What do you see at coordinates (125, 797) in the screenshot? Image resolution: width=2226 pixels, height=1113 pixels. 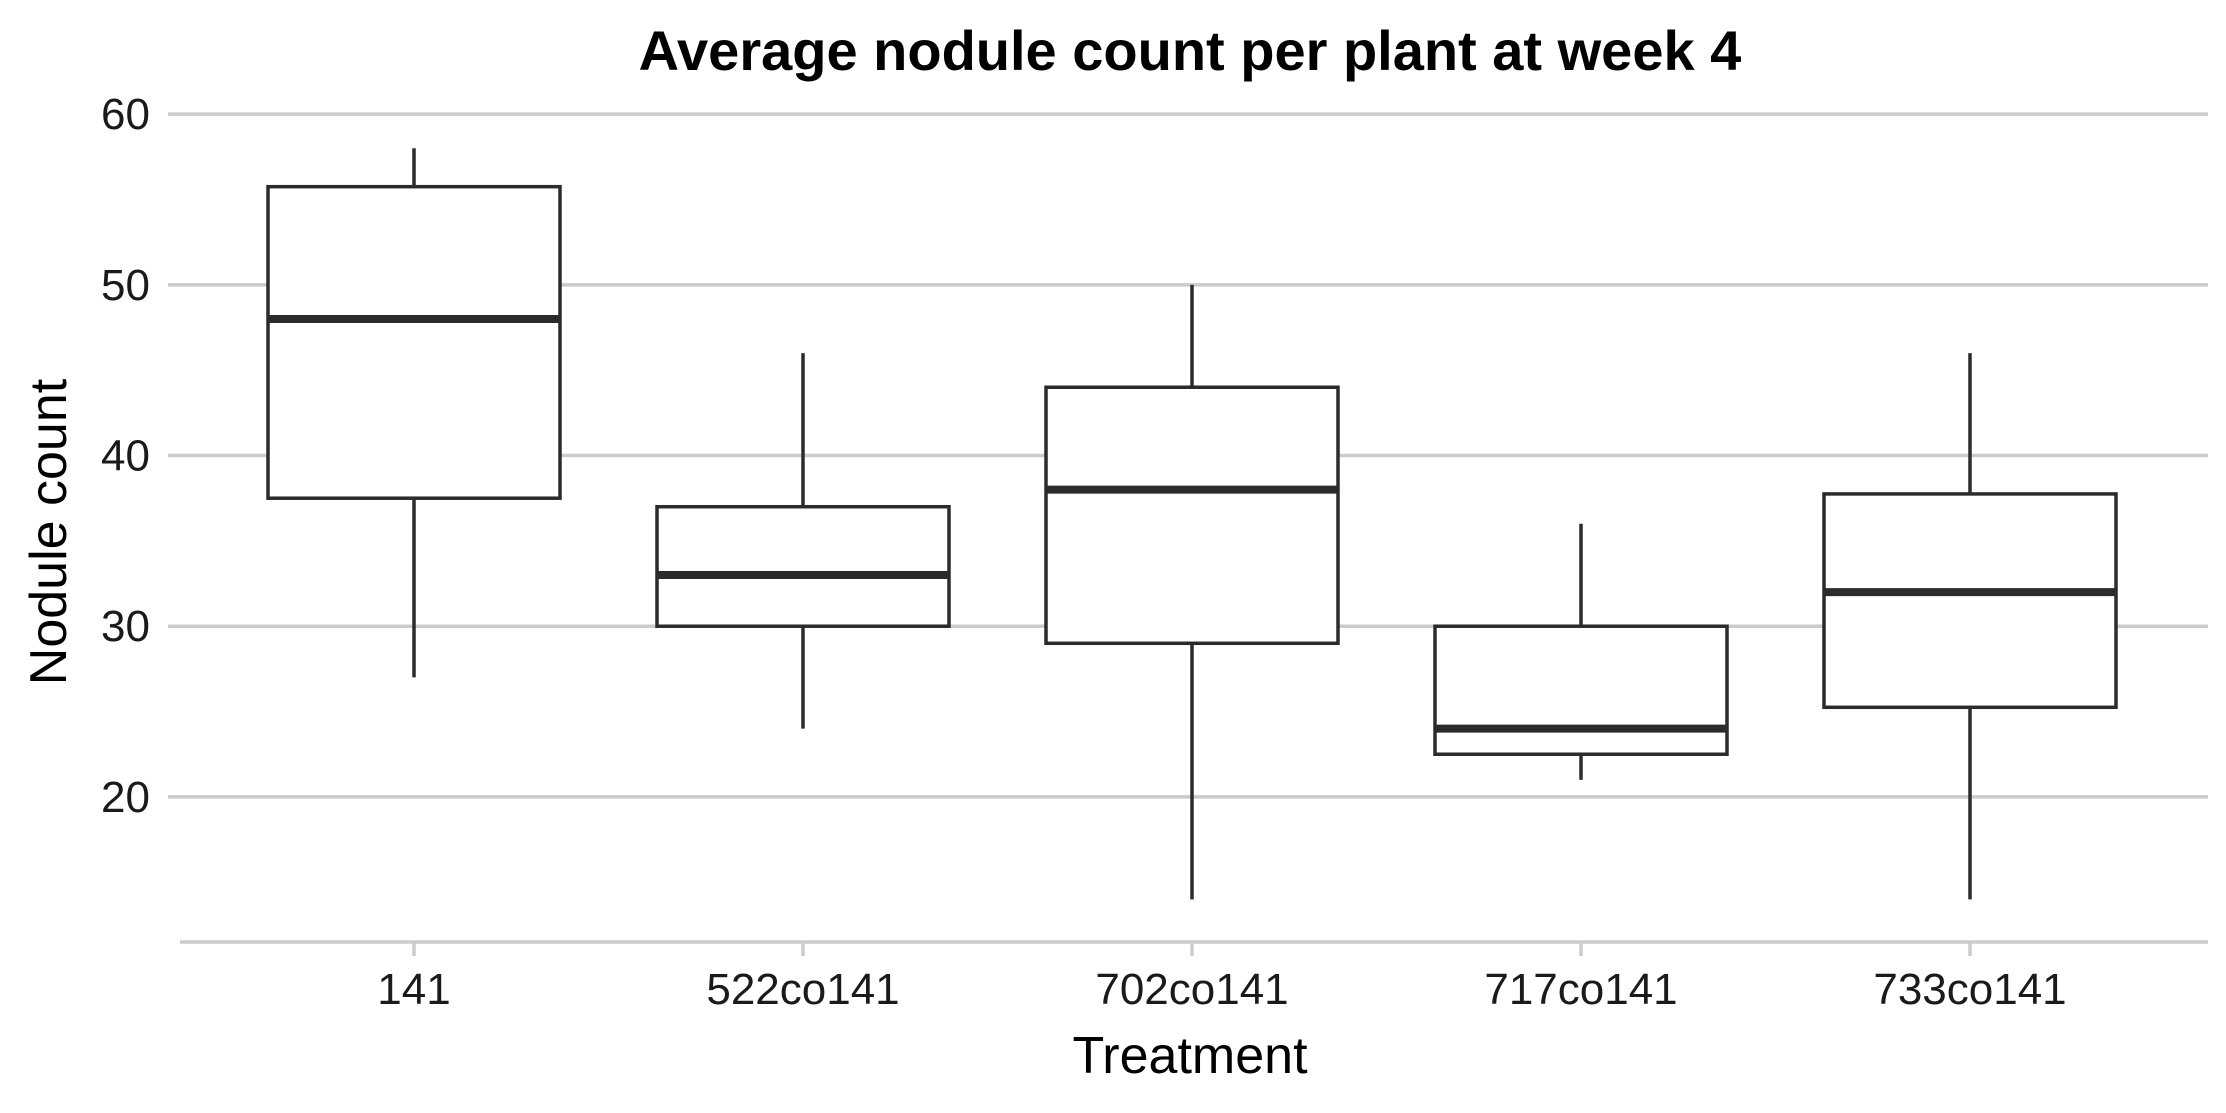 I see `y-tick-label: 20` at bounding box center [125, 797].